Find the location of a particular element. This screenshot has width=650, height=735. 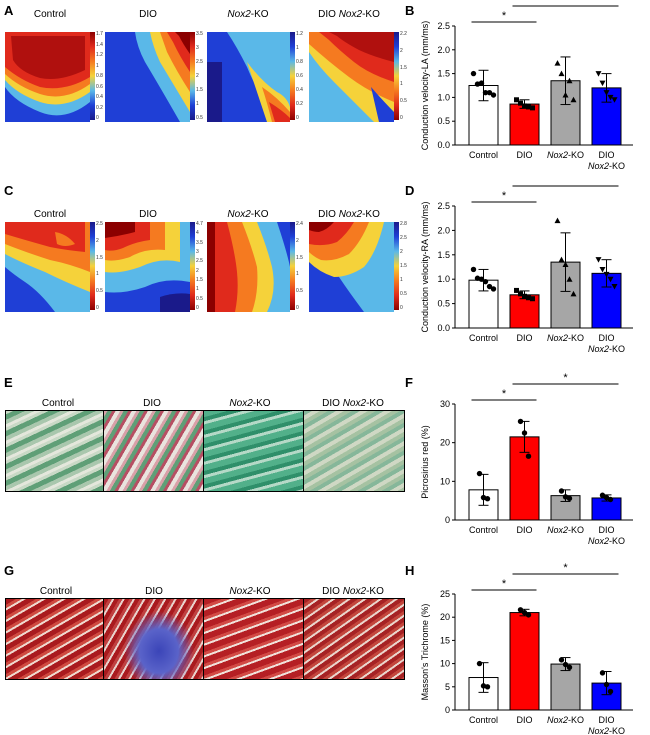

colorbar-tick-label: 1.7 is located at coordinates (99, 34).